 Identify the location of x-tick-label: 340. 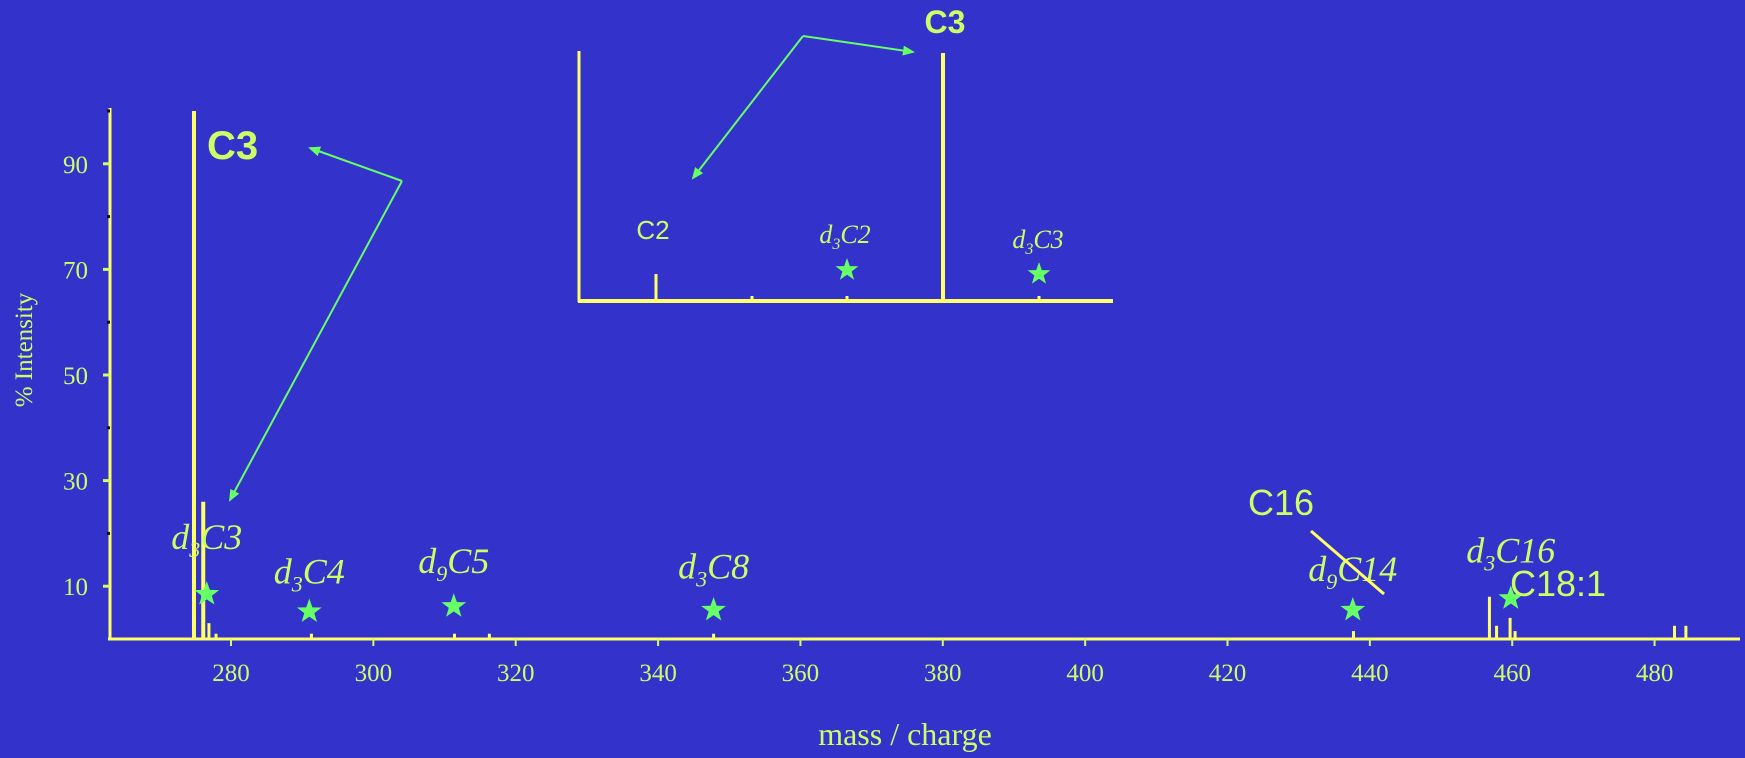
(658, 673).